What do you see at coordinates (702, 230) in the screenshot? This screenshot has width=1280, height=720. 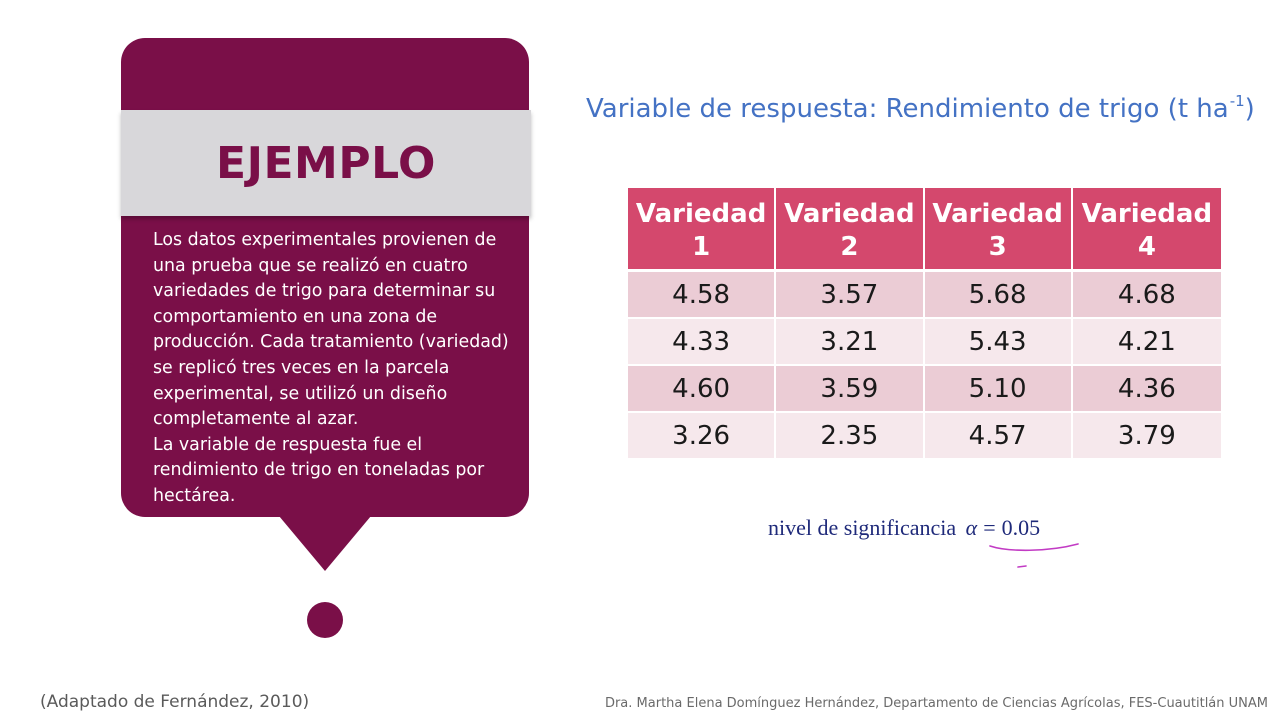 I see `table-header-variety-1: Variedad 1` at bounding box center [702, 230].